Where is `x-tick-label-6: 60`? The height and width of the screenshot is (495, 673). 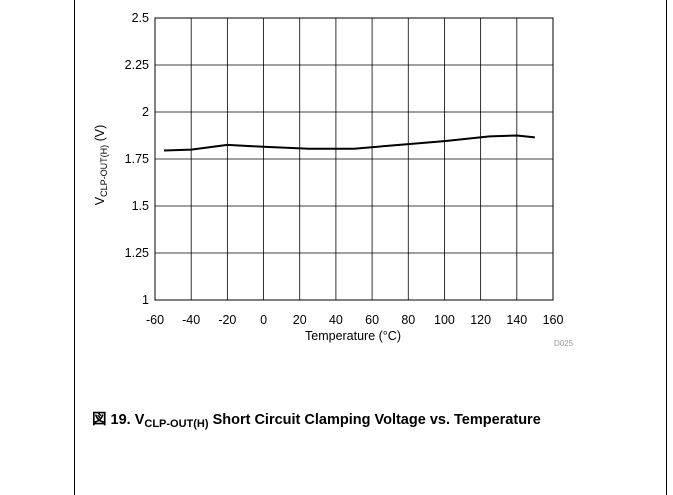
x-tick-label-6: 60 is located at coordinates (372, 320).